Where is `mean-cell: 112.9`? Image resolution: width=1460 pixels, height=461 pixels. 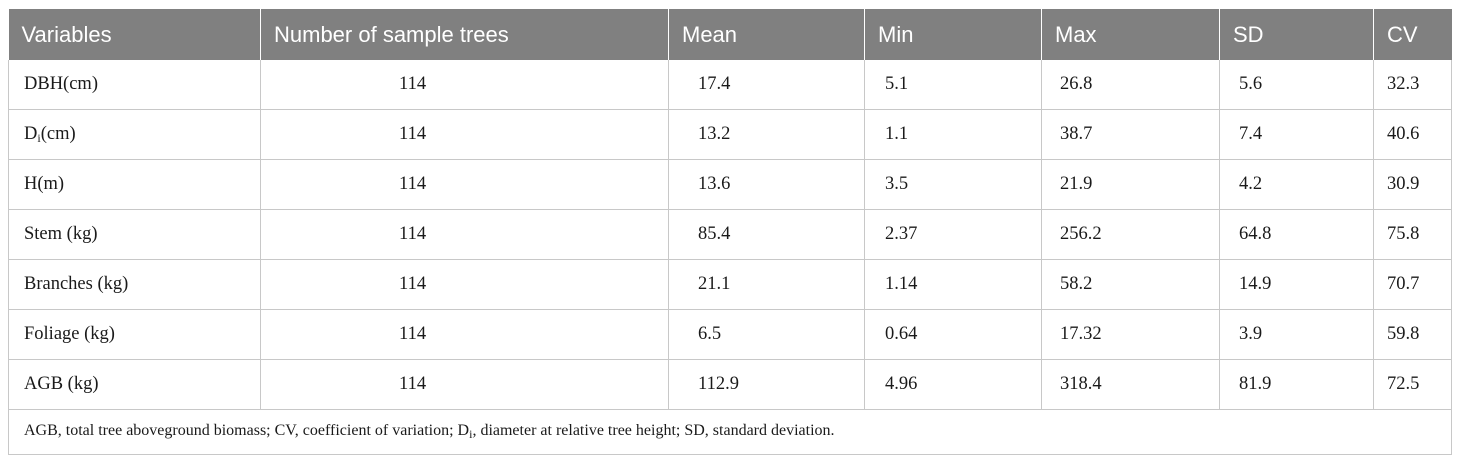
mean-cell: 112.9 is located at coordinates (766, 384).